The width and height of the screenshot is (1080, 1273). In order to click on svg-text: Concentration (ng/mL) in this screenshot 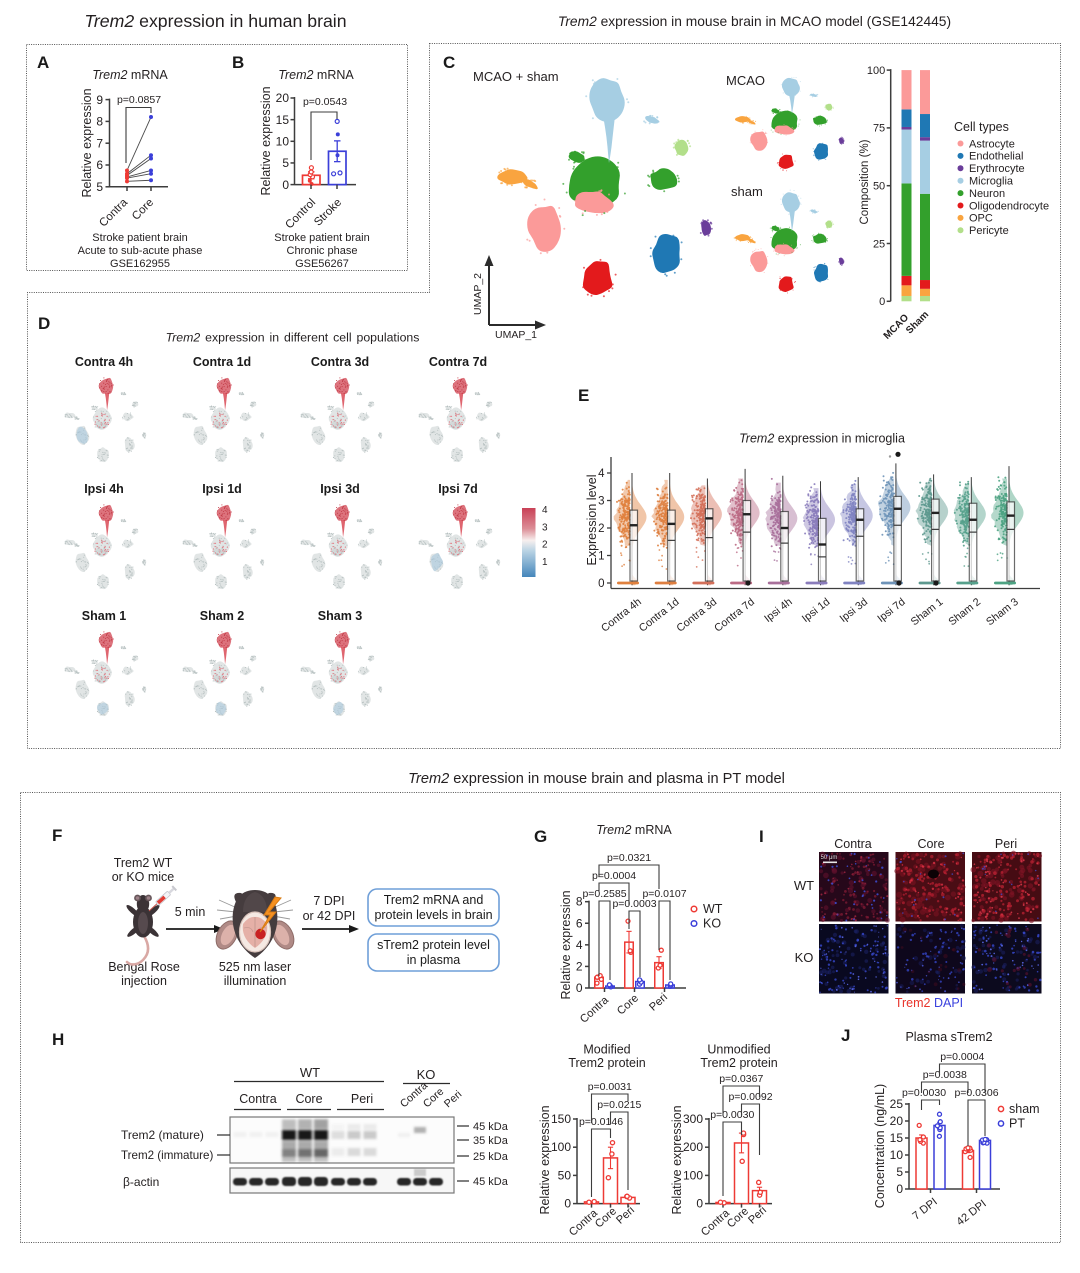, I will do `click(880, 1146)`.